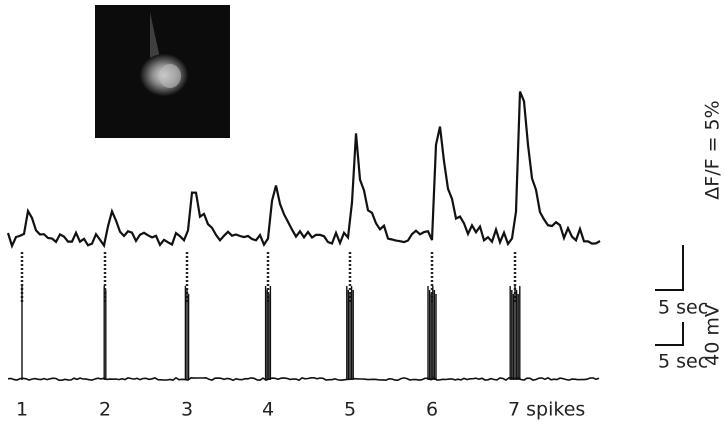 This screenshot has height=424, width=725. I want to click on scale-amplitude-label: ΔF/F = 5%, so click(713, 149).